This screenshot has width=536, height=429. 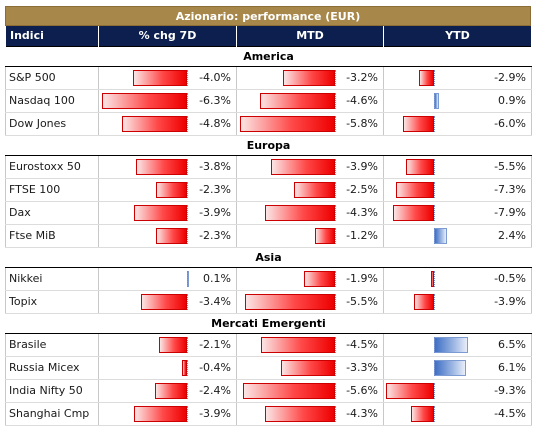 What do you see at coordinates (510, 189) in the screenshot?
I see `ytd-value: -7.3%` at bounding box center [510, 189].